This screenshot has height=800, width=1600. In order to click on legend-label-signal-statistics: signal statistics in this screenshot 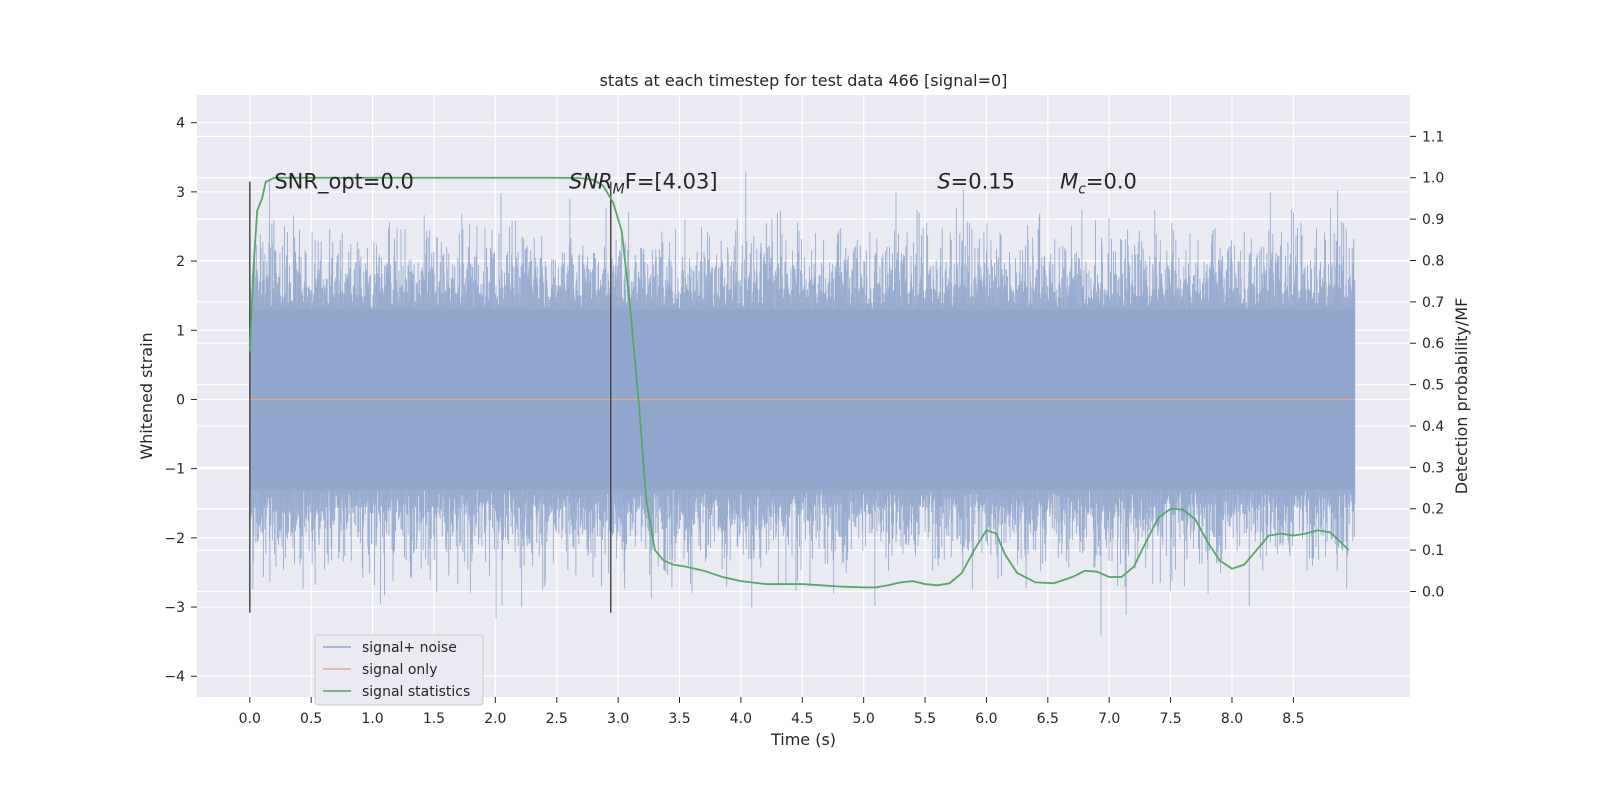, I will do `click(416, 692)`.